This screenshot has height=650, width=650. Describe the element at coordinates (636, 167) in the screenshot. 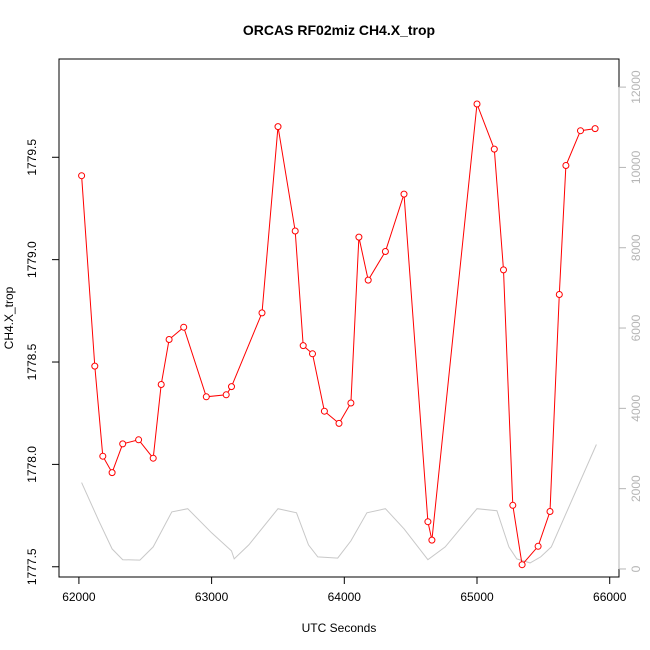

I see `right-y-tick-label: 10000` at that location.